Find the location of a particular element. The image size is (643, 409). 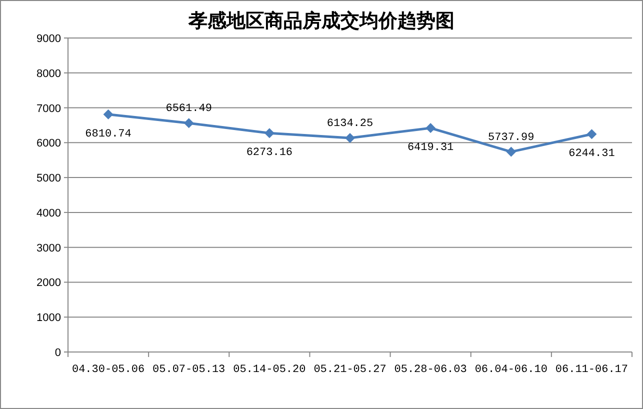

y-tick-label: 0 is located at coordinates (57, 353).